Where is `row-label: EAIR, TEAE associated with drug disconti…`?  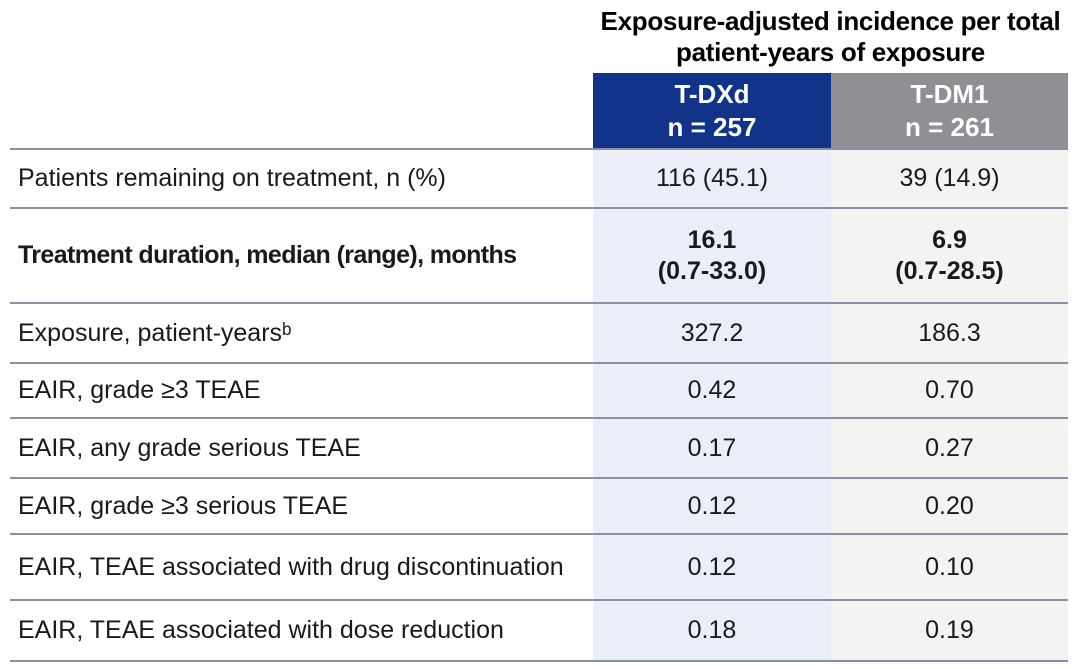
row-label: EAIR, TEAE associated with drug disconti… is located at coordinates (301, 566).